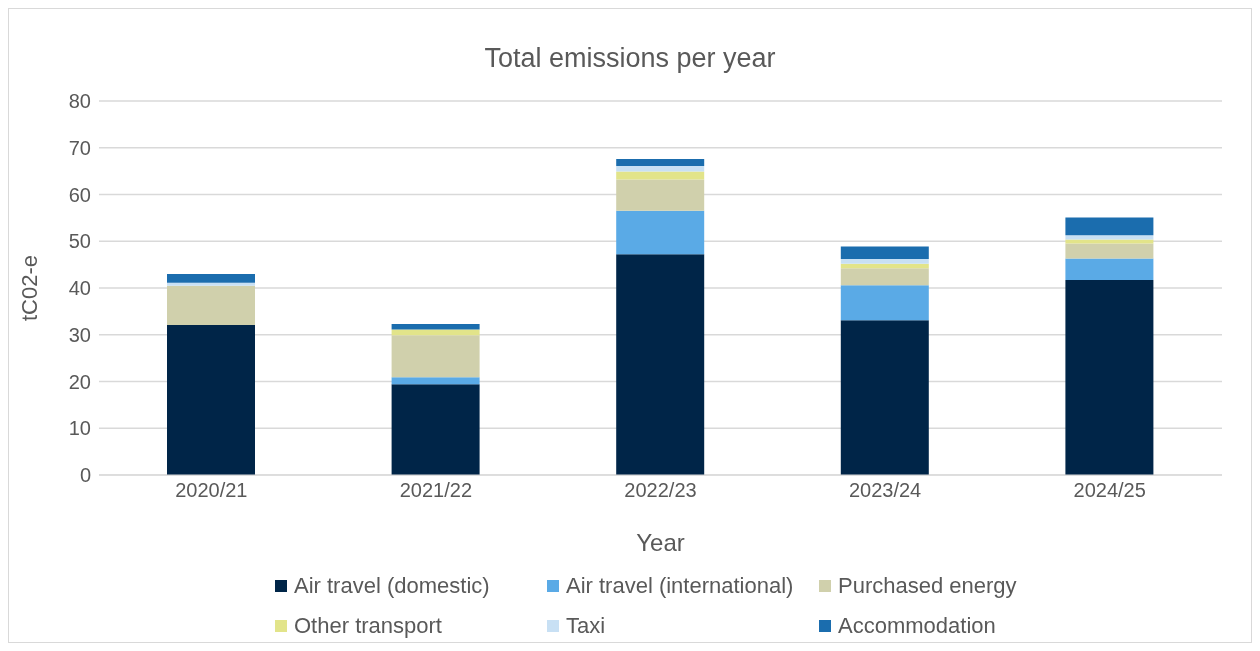  What do you see at coordinates (79, 428) in the screenshot?
I see `y-tick-label: 10` at bounding box center [79, 428].